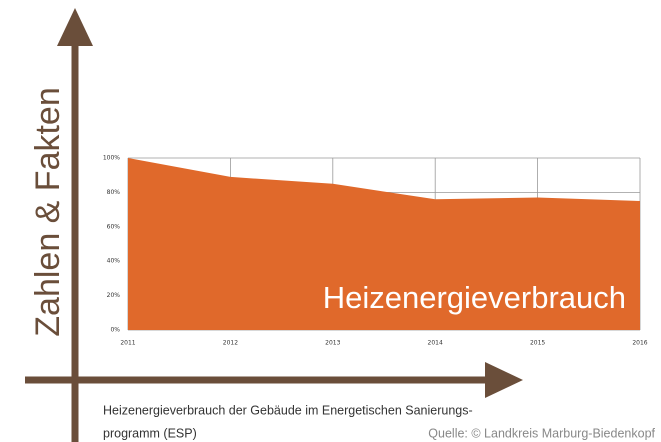  I want to click on x-tick-label: 2012, so click(230, 343).